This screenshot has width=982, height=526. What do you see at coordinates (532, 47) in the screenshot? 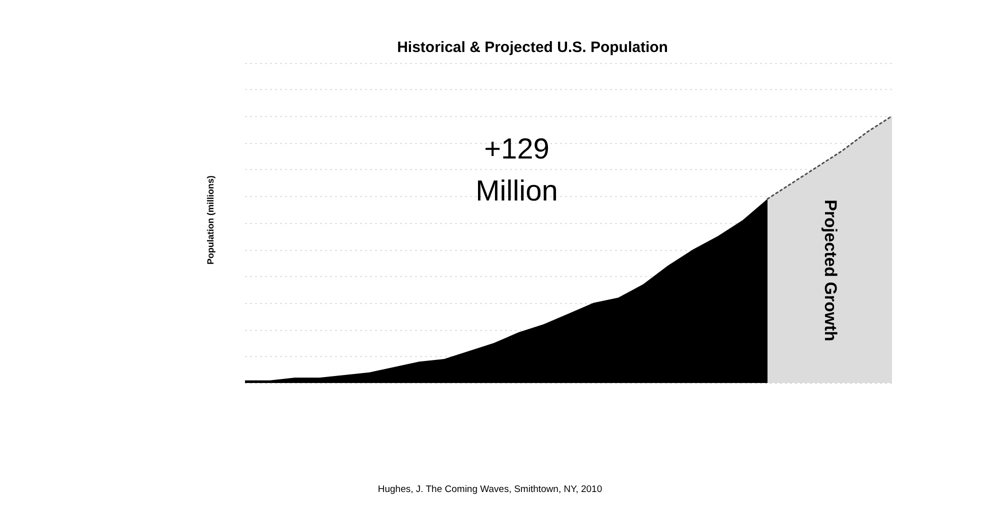
I see `chart-title: Historical & Projected U.S. Population` at bounding box center [532, 47].